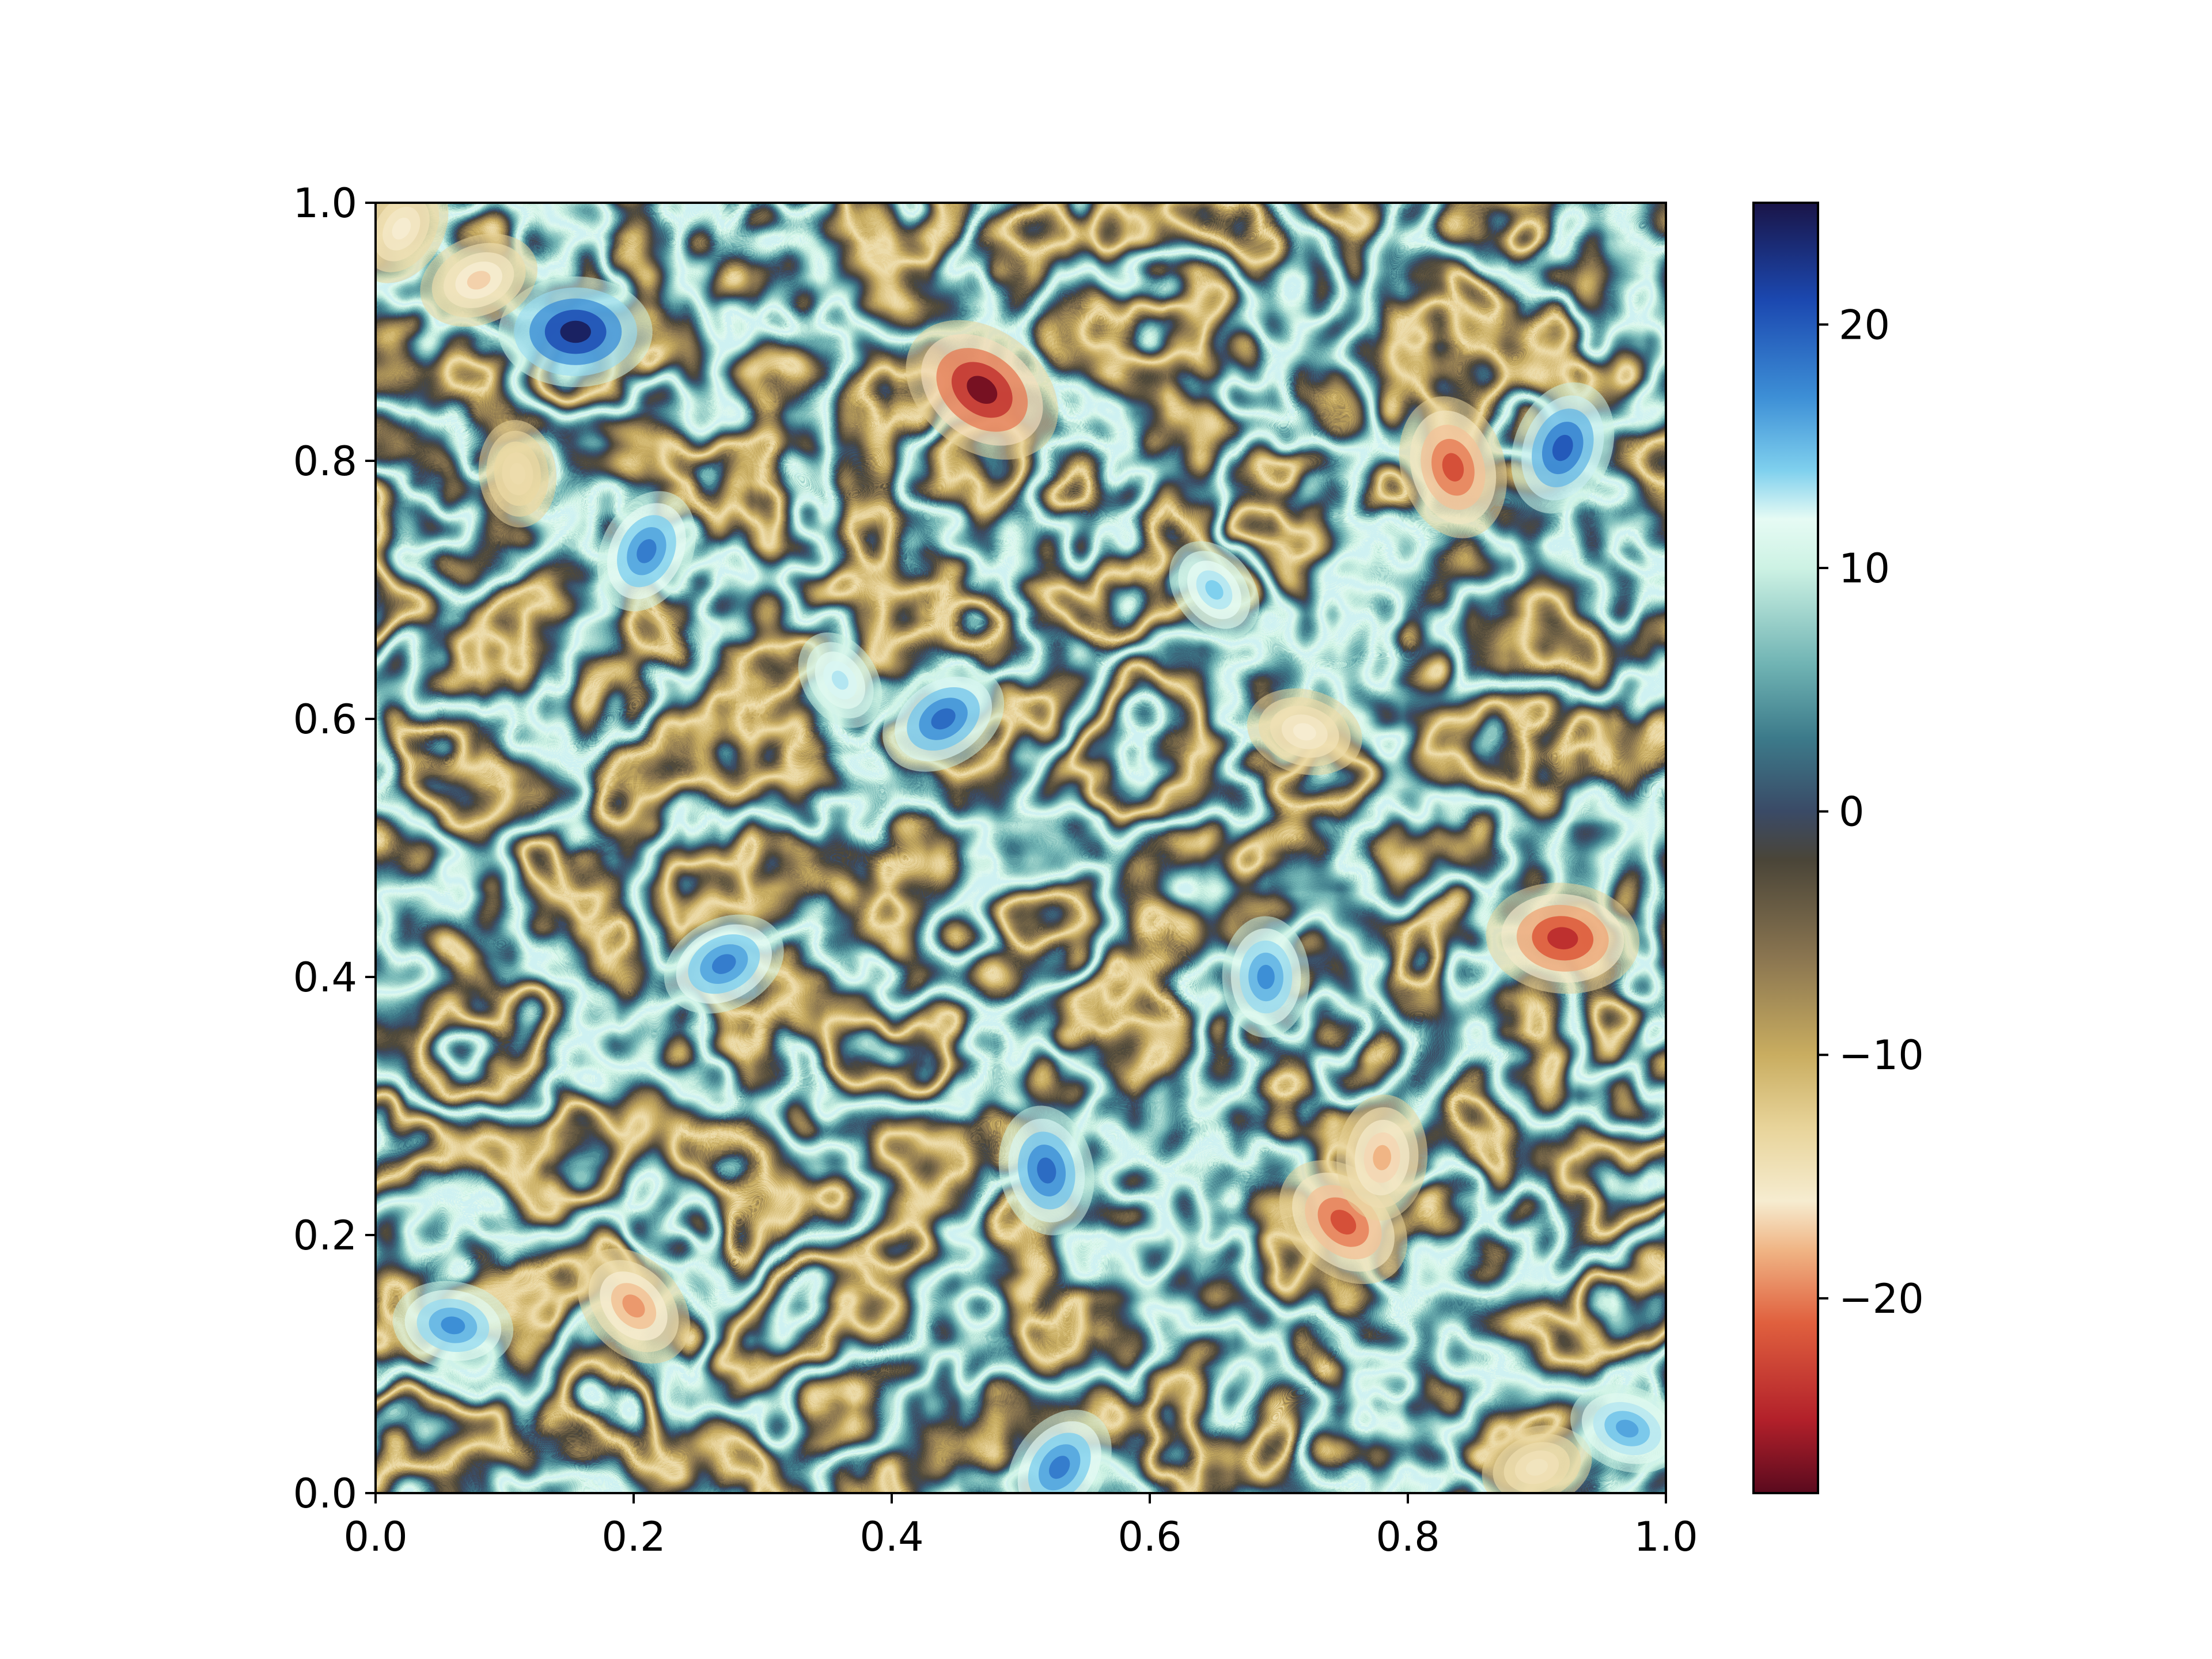 The height and width of the screenshot is (1659, 2212). I want to click on x-axis: 0.0 0.2 0.4 0.6 0.8 1.0, so click(1020, 1526).